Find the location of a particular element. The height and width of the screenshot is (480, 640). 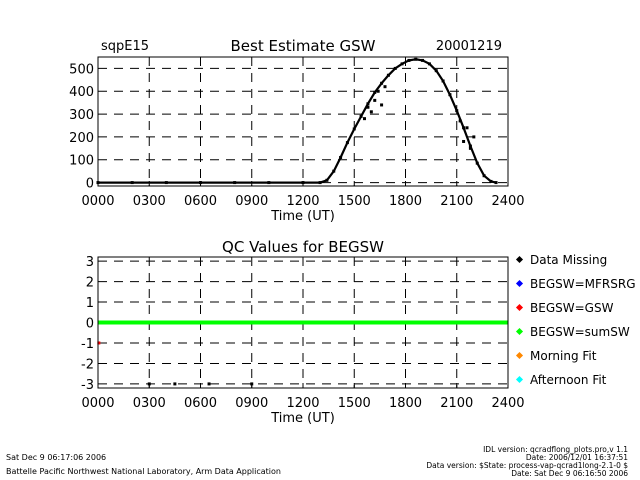

qc-y-tick-label: 2 is located at coordinates (90, 283).